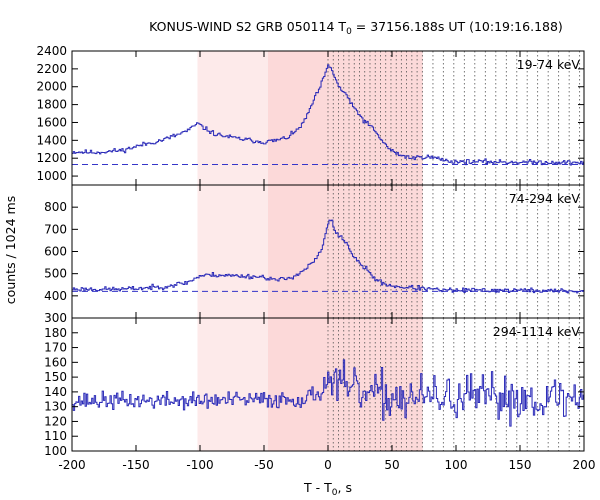 The width and height of the screenshot is (600, 500). Describe the element at coordinates (327, 489) in the screenshot. I see `x-axis-label: T - T0, s` at that location.